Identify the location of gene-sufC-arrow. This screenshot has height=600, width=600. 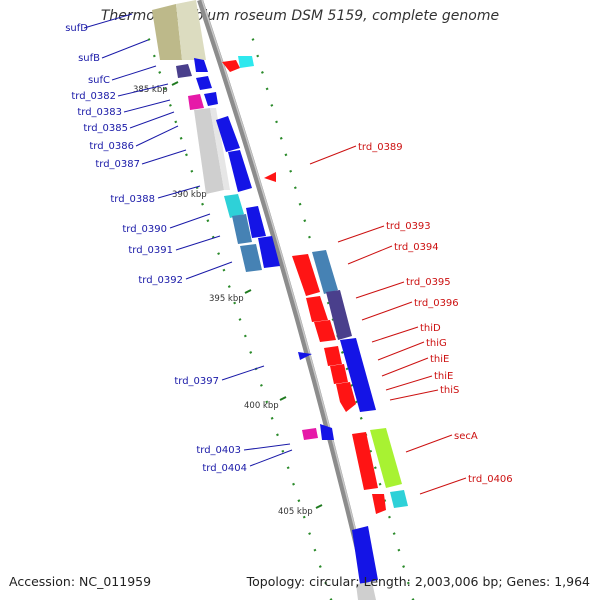
(201, 65).